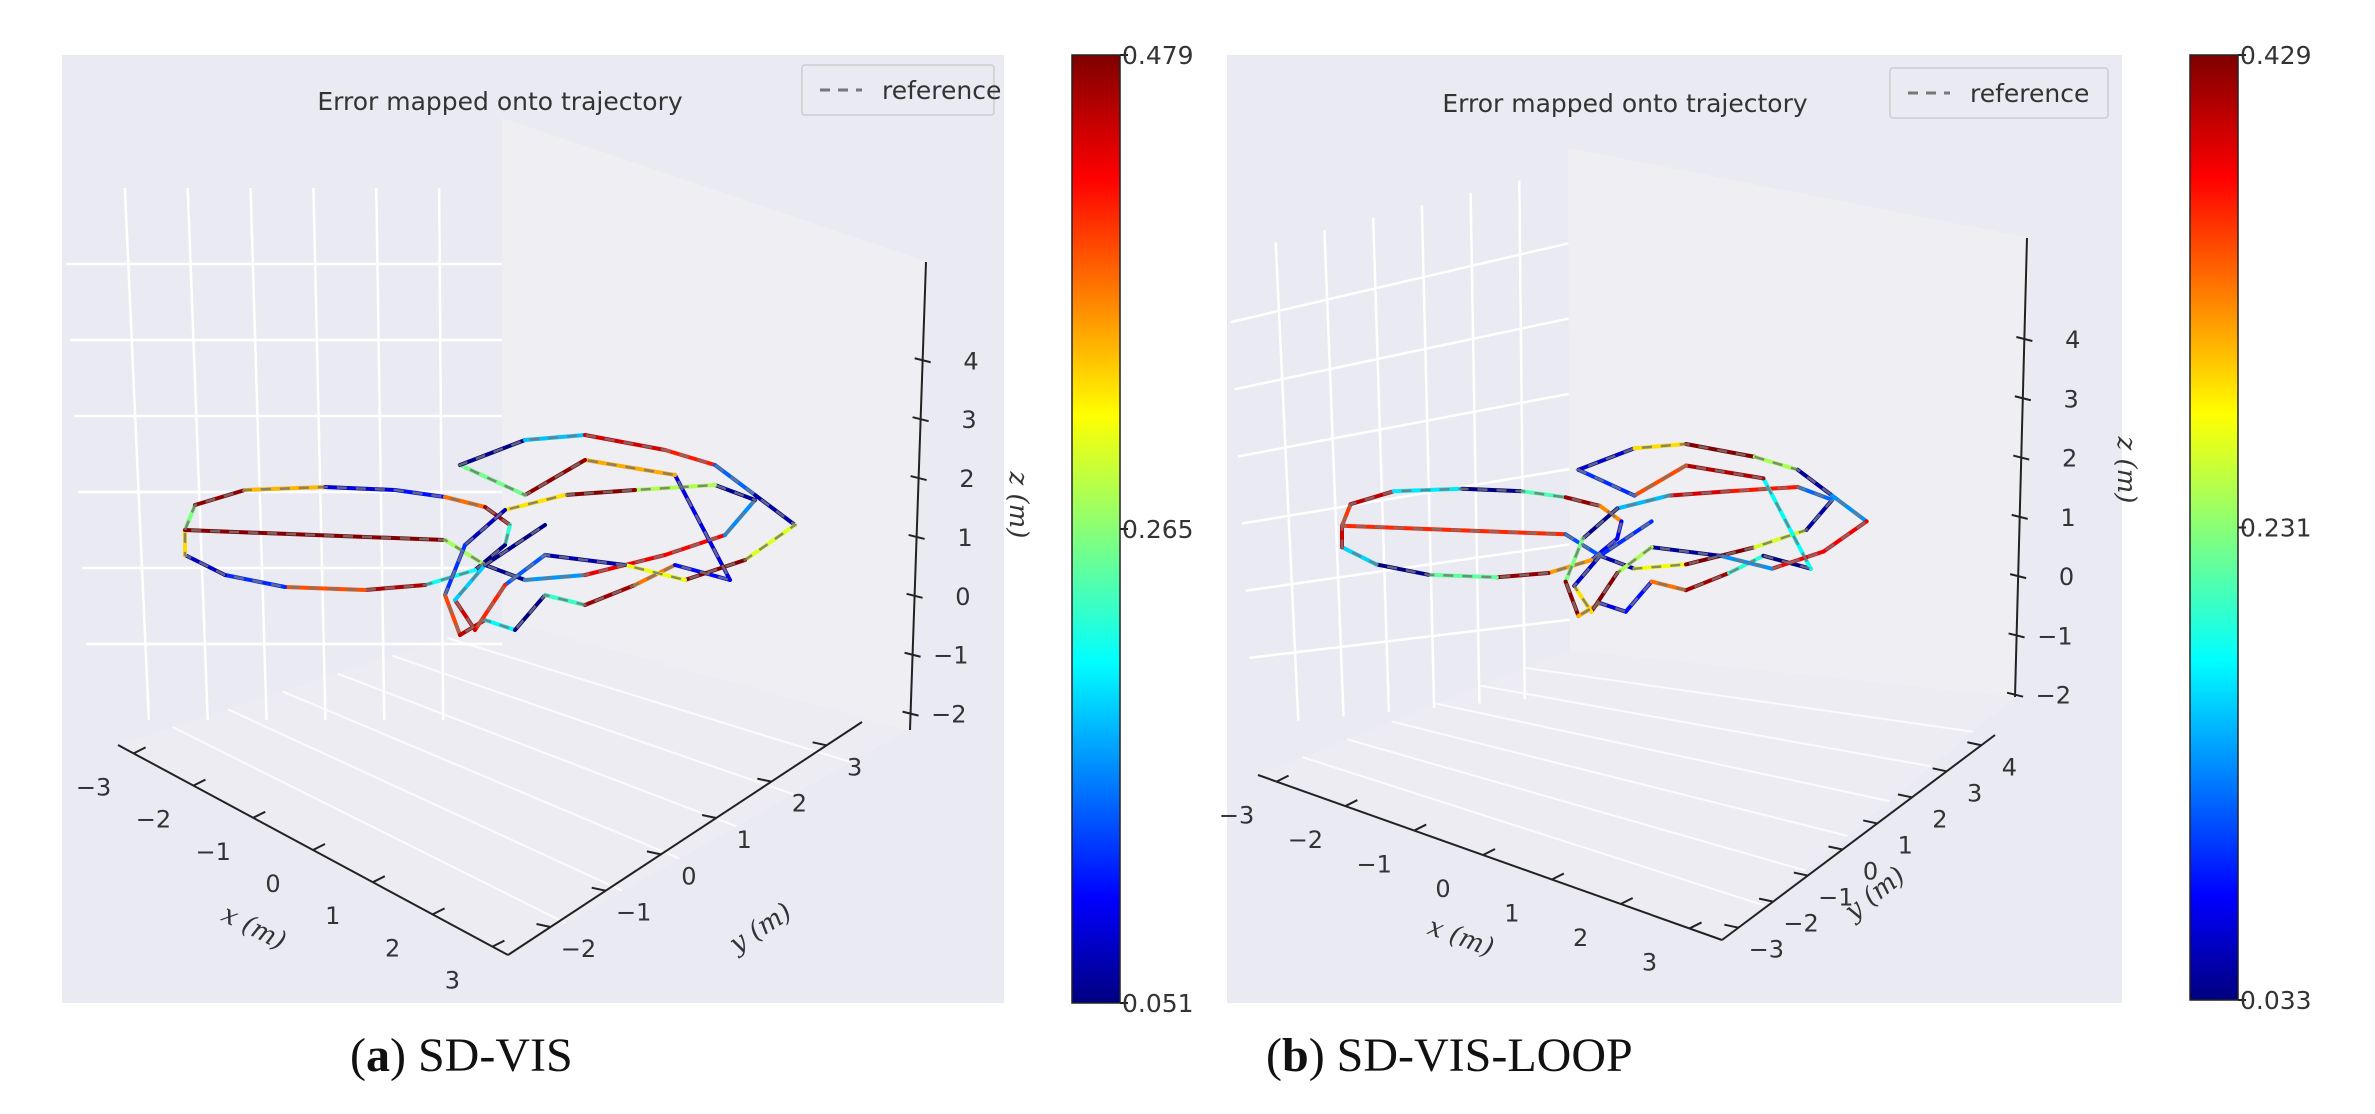 This screenshot has height=1114, width=2375. What do you see at coordinates (1766, 950) in the screenshot?
I see `y-tick-label: −3` at bounding box center [1766, 950].